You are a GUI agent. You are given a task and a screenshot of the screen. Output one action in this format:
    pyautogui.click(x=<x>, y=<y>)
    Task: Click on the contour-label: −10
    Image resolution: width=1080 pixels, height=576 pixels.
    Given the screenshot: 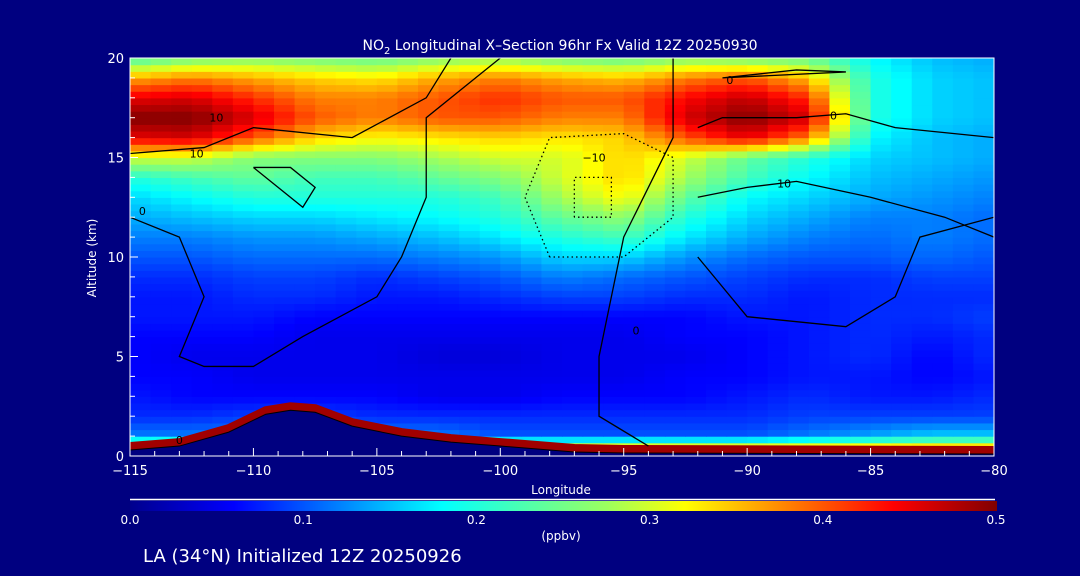 What is the action you would take?
    pyautogui.click(x=593, y=158)
    